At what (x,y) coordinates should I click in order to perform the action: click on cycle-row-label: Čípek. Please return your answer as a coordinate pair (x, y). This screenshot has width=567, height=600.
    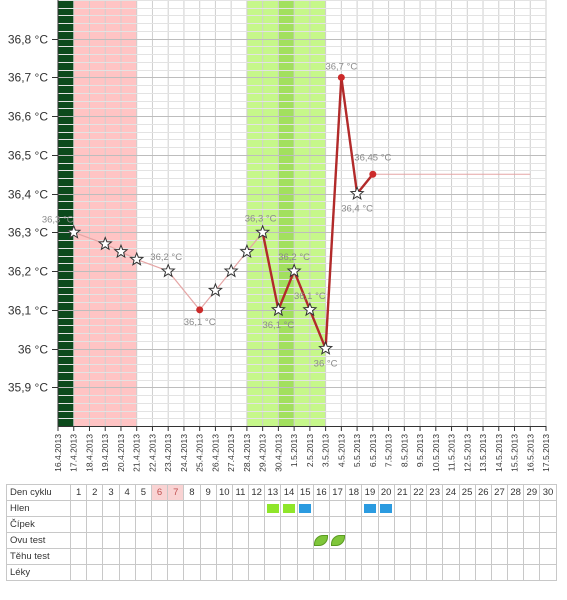
    Looking at the image, I should click on (38, 524).